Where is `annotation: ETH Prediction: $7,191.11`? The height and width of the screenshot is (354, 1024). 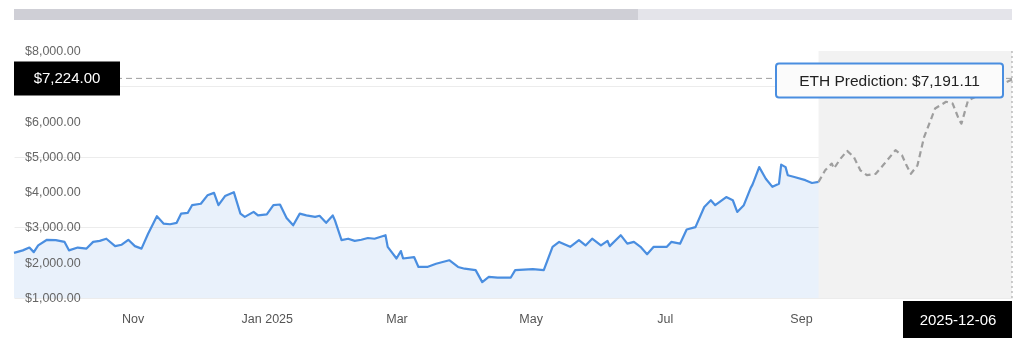
annotation: ETH Prediction: $7,191.11 is located at coordinates (889, 80).